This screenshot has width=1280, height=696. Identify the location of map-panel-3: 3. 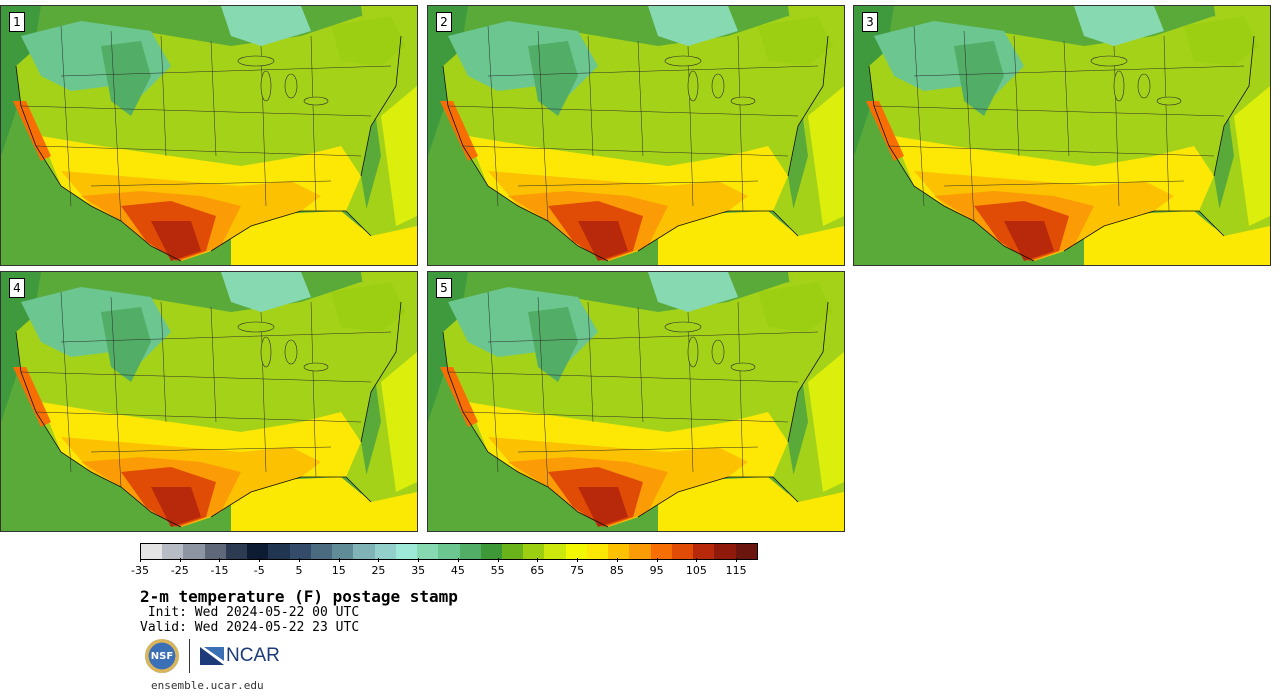
(1062, 135).